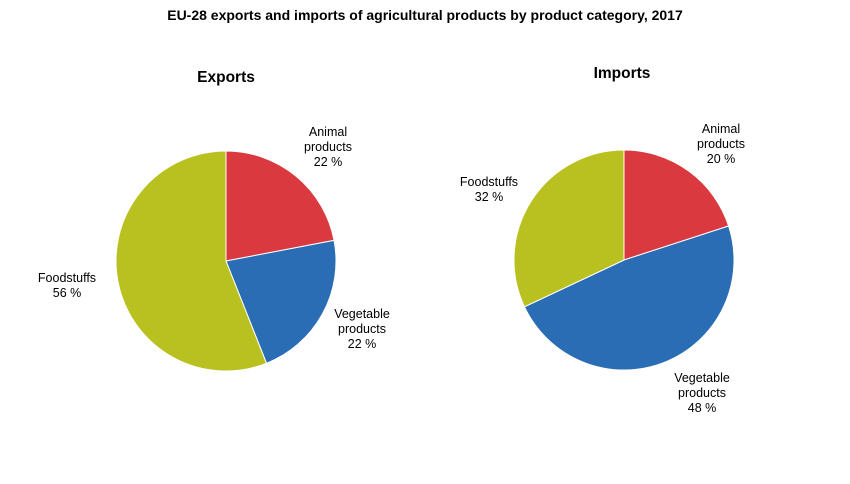 The height and width of the screenshot is (484, 850). What do you see at coordinates (280, 206) in the screenshot?
I see `pie-slice-exports-animal-products` at bounding box center [280, 206].